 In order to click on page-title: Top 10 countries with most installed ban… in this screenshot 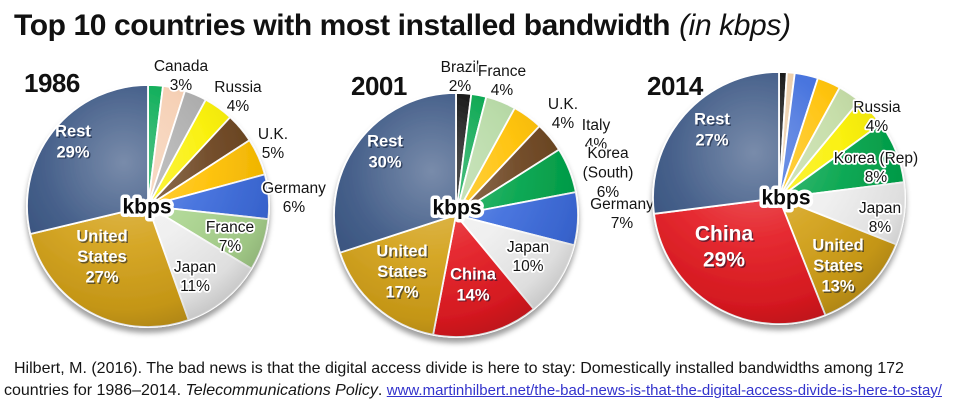, I will do `click(480, 27)`.